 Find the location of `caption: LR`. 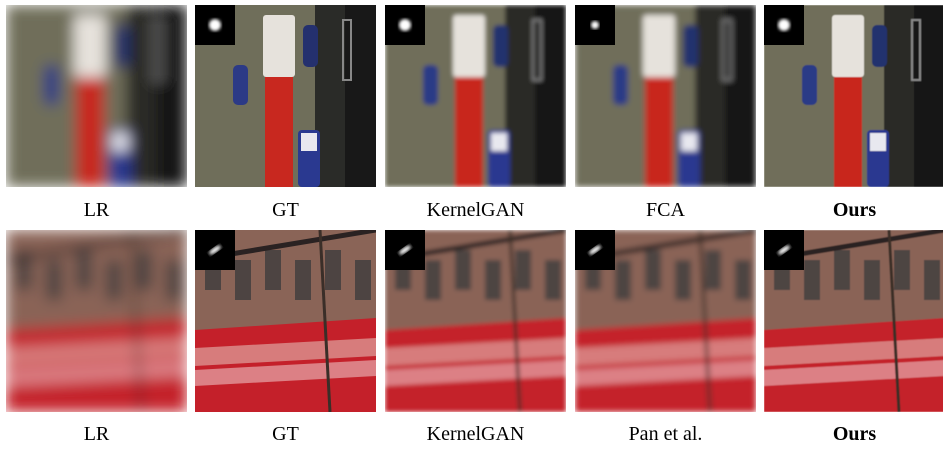

caption: LR is located at coordinates (96, 434).